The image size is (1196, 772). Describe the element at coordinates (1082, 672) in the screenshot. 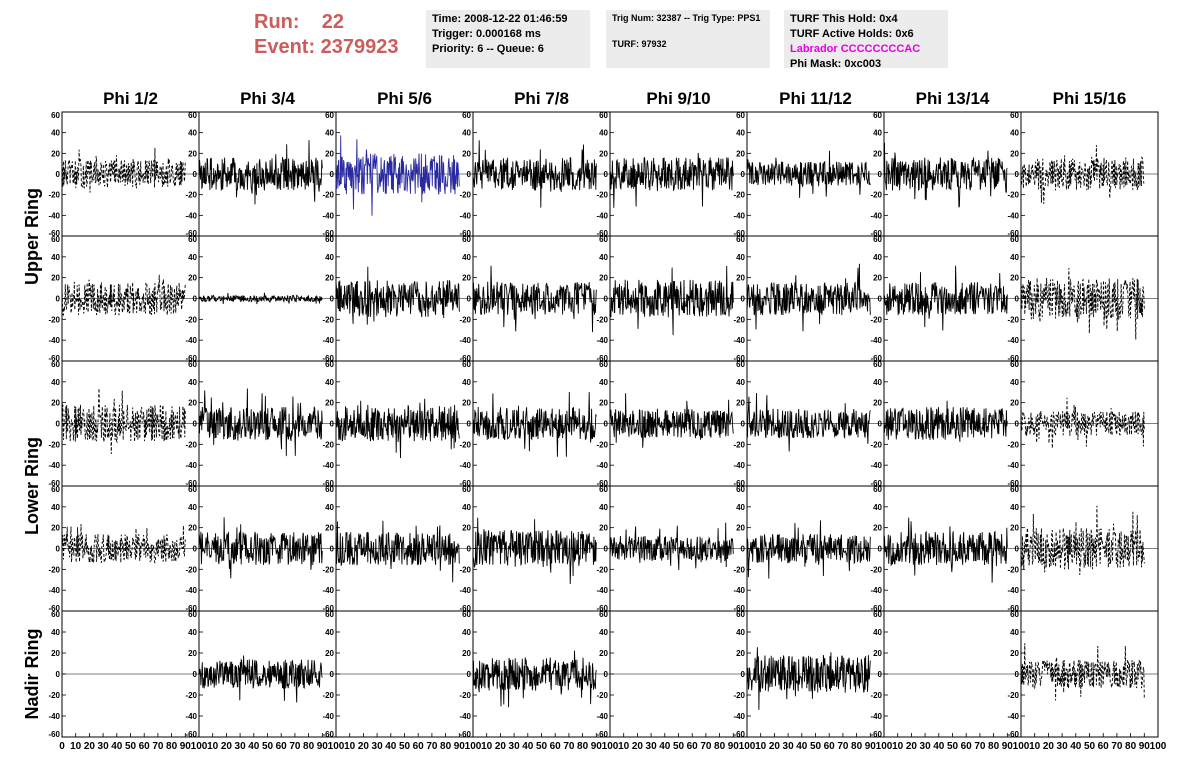

I see `waveform-r4-c7` at that location.